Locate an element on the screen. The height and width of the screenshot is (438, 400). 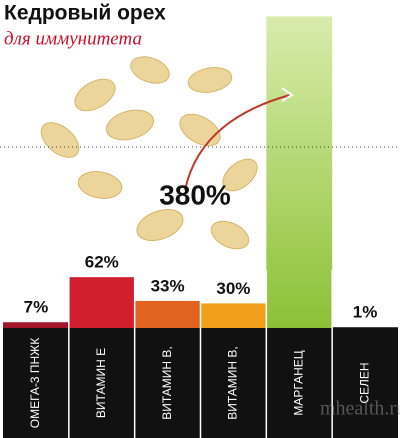
value-label: 1% is located at coordinates (365, 312).